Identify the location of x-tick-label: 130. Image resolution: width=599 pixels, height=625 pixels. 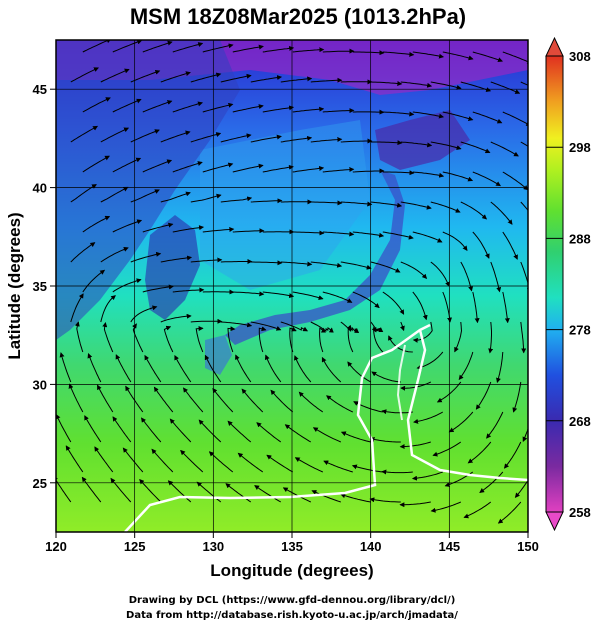
(213, 546).